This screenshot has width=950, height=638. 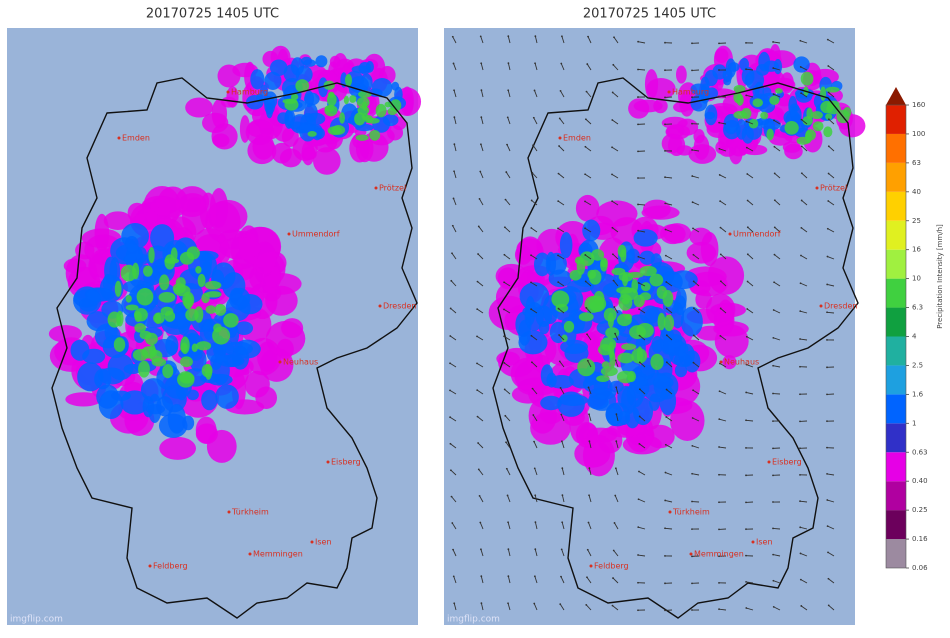 I want to click on colorbar-tick-label: 4, so click(x=914, y=337).